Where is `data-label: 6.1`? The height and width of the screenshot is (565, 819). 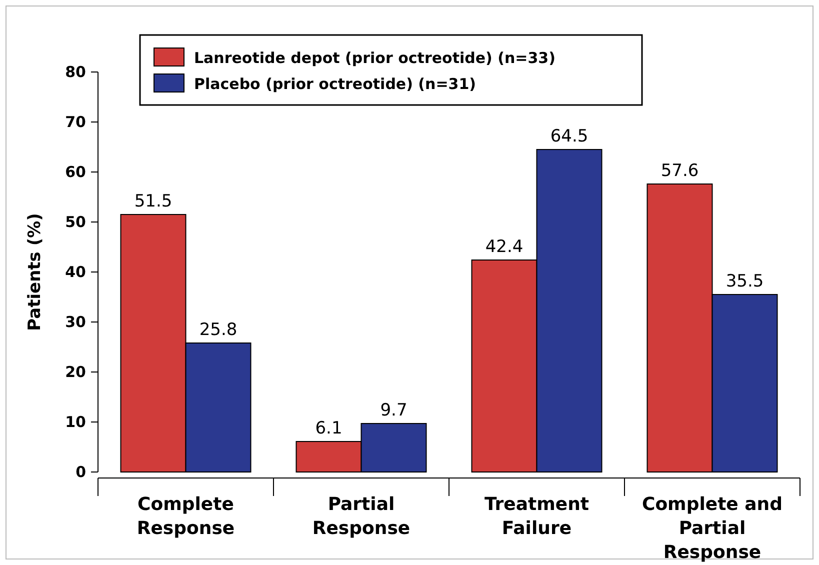
data-label: 6.1 is located at coordinates (328, 428).